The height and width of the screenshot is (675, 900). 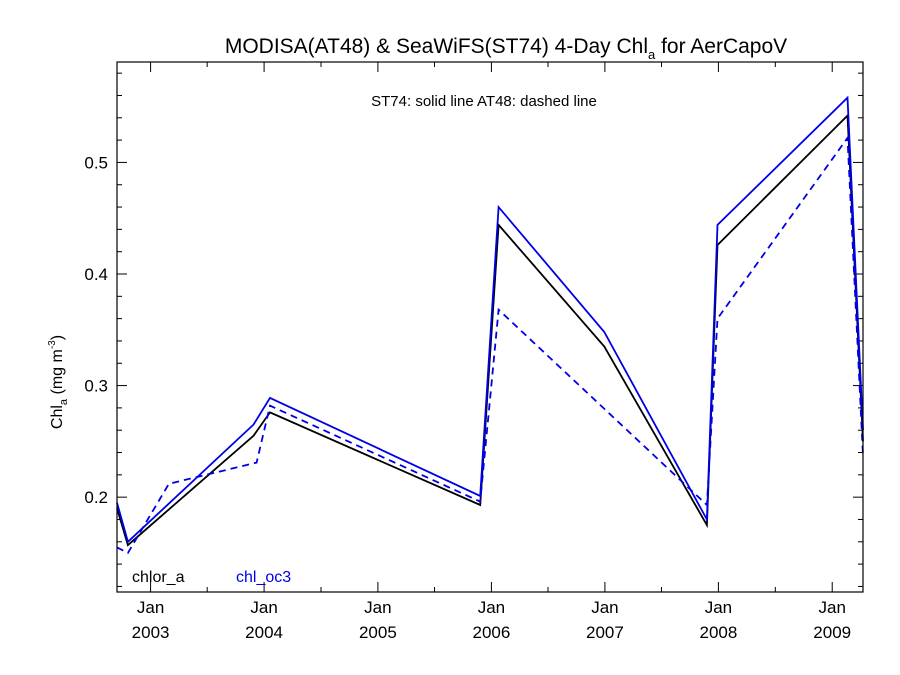 What do you see at coordinates (151, 632) in the screenshot?
I see `x-tick-year: 2003` at bounding box center [151, 632].